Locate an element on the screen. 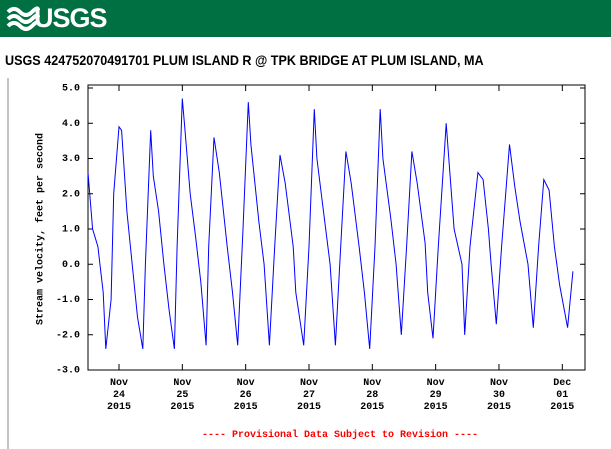 The image size is (611, 449). y-tick-label: 3.0 is located at coordinates (71, 159).